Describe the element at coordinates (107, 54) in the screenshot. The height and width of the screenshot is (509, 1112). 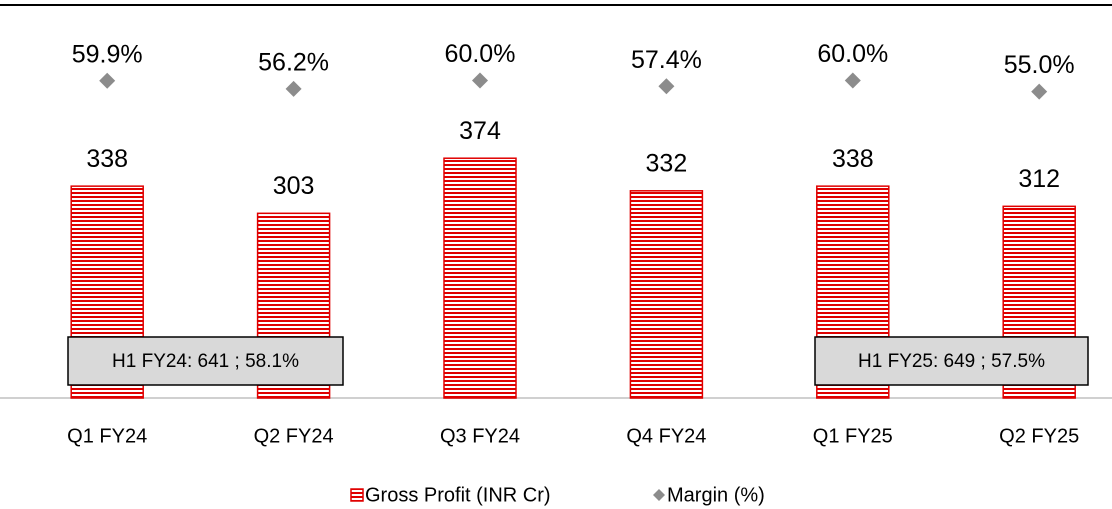
I see `margin-value-label: 59.9%` at that location.